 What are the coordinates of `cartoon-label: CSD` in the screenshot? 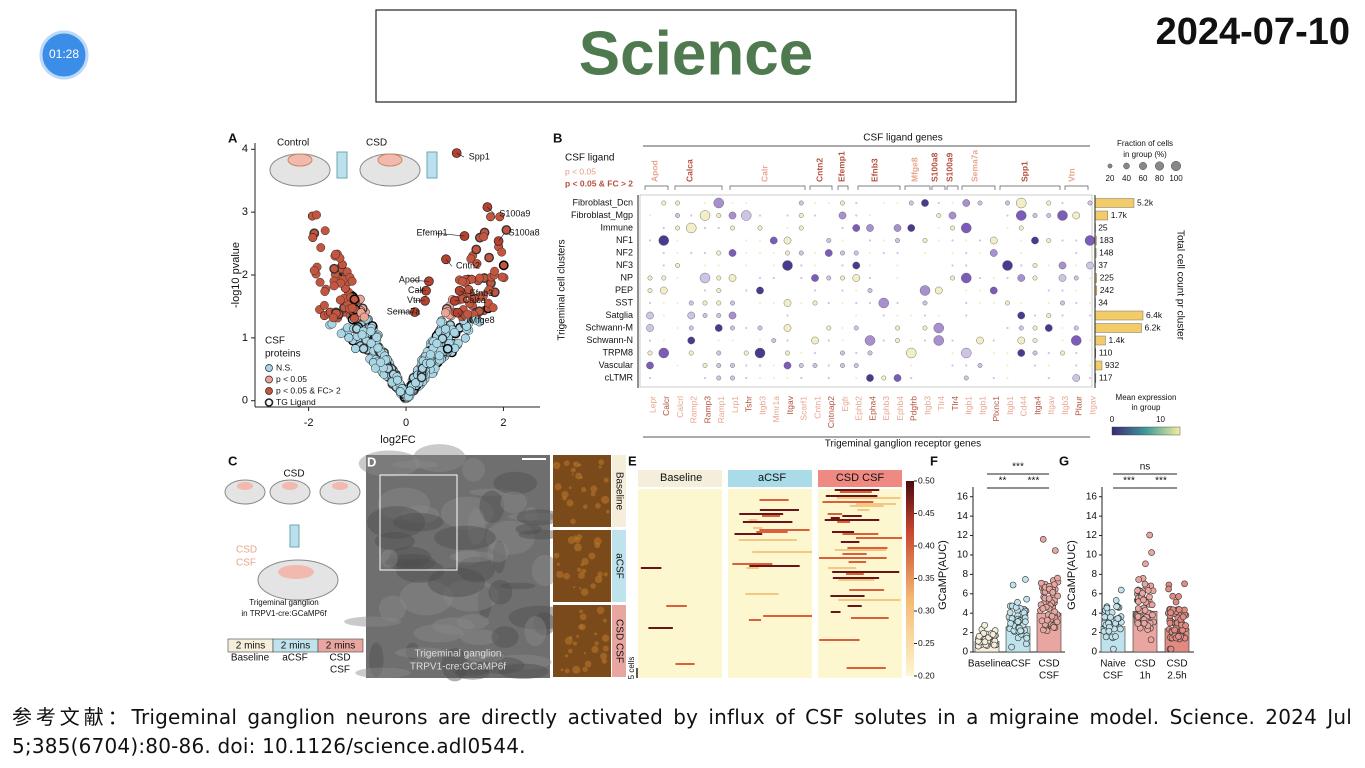 It's located at (246, 550).